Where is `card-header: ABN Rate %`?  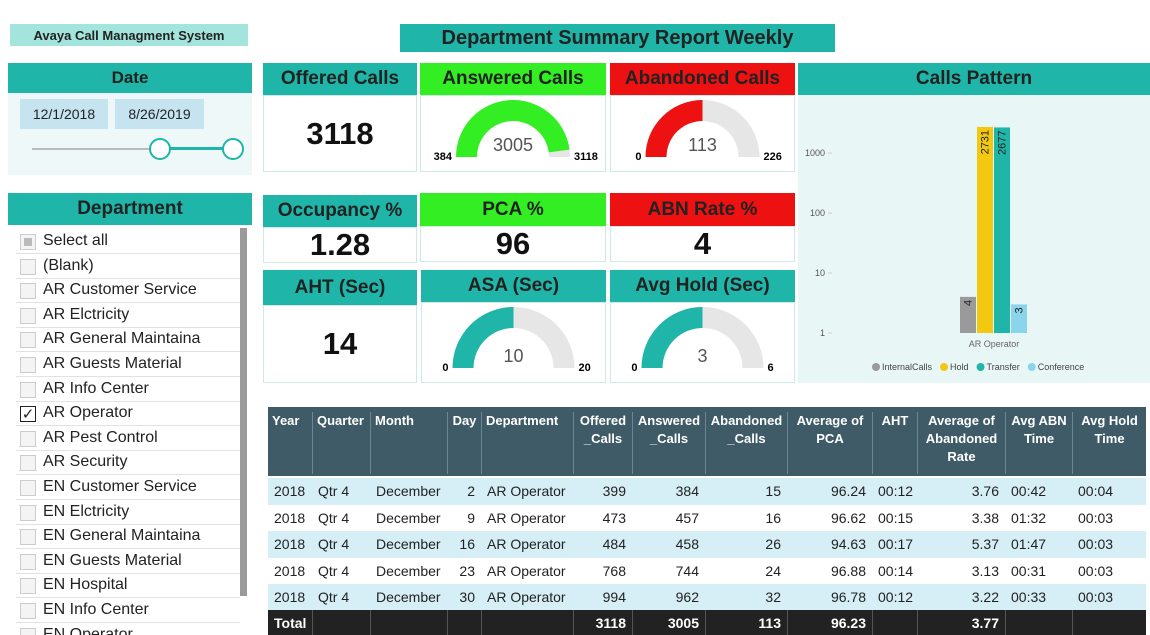
card-header: ABN Rate % is located at coordinates (702, 209).